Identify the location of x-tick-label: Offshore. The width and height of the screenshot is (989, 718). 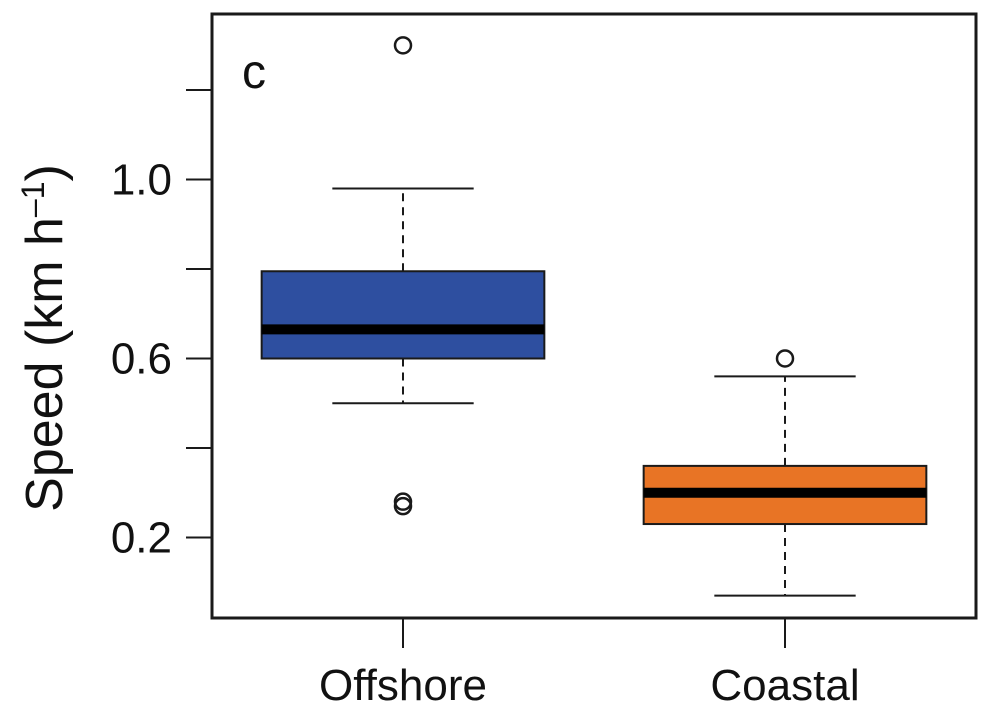
(403, 685).